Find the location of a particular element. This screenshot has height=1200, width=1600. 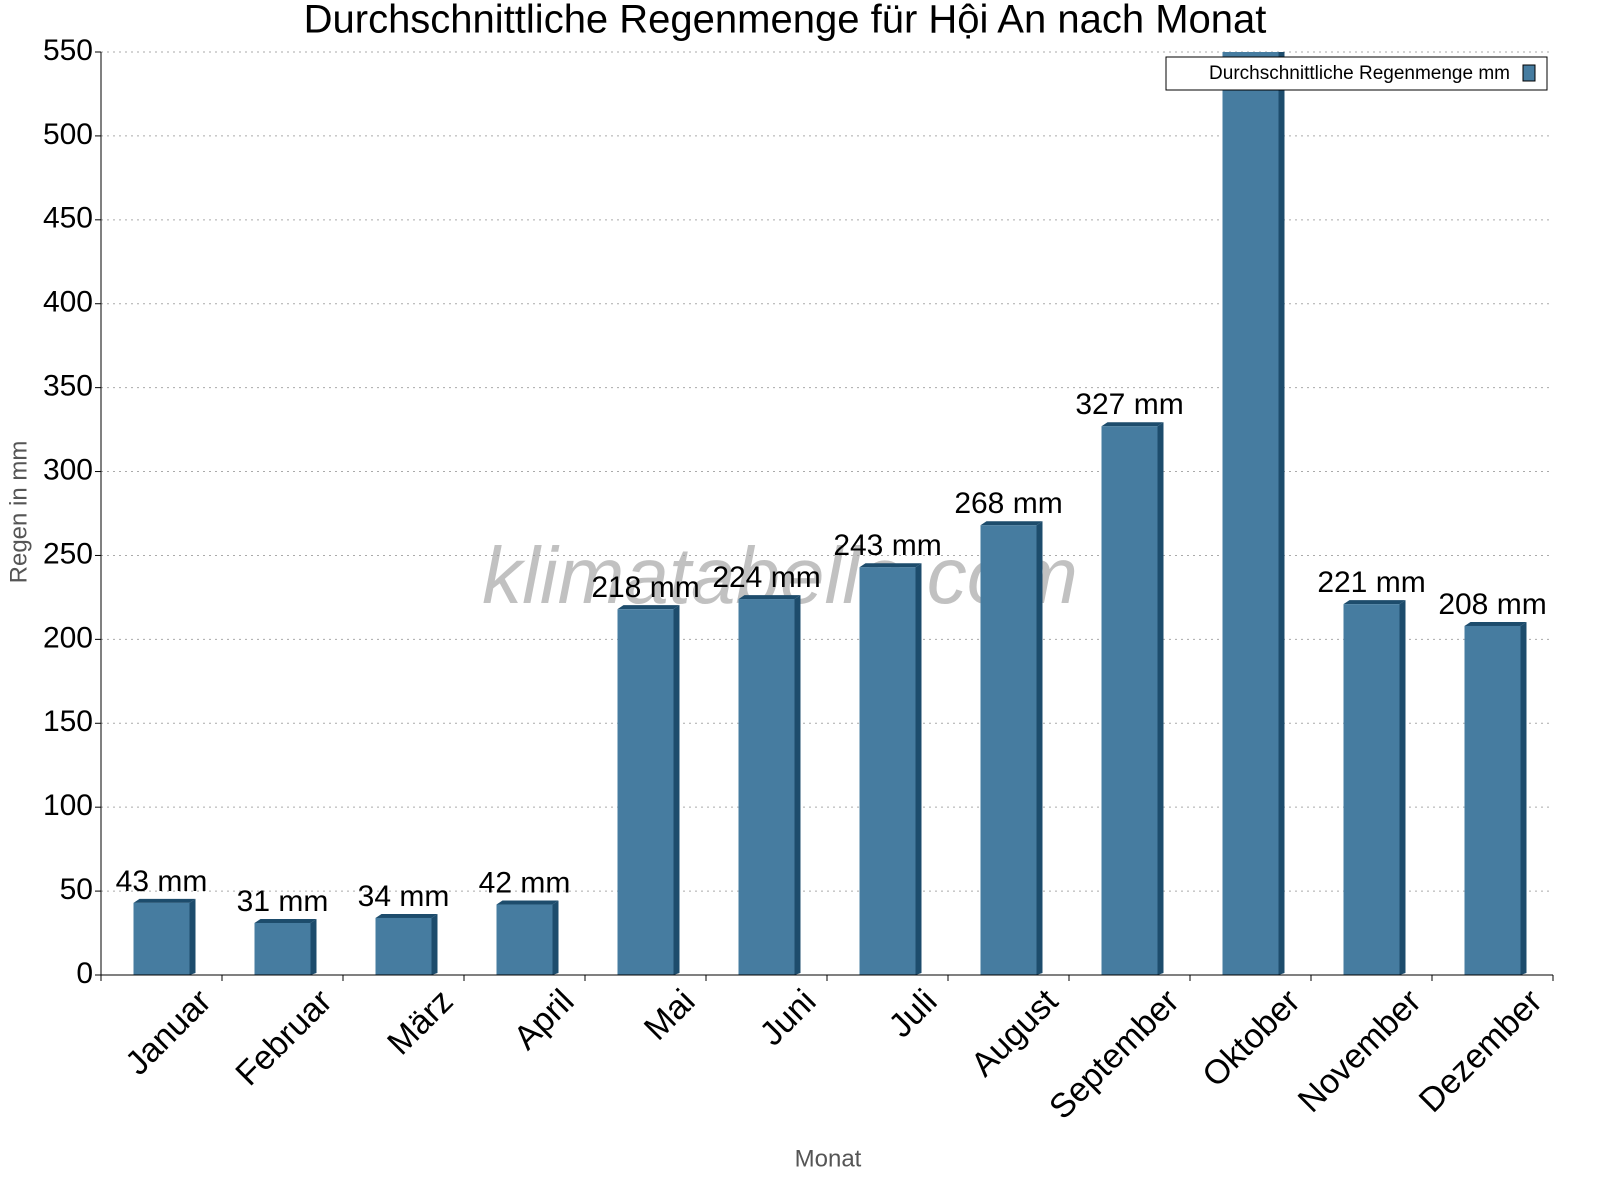

y-tick-label: 0 is located at coordinates (84, 973).